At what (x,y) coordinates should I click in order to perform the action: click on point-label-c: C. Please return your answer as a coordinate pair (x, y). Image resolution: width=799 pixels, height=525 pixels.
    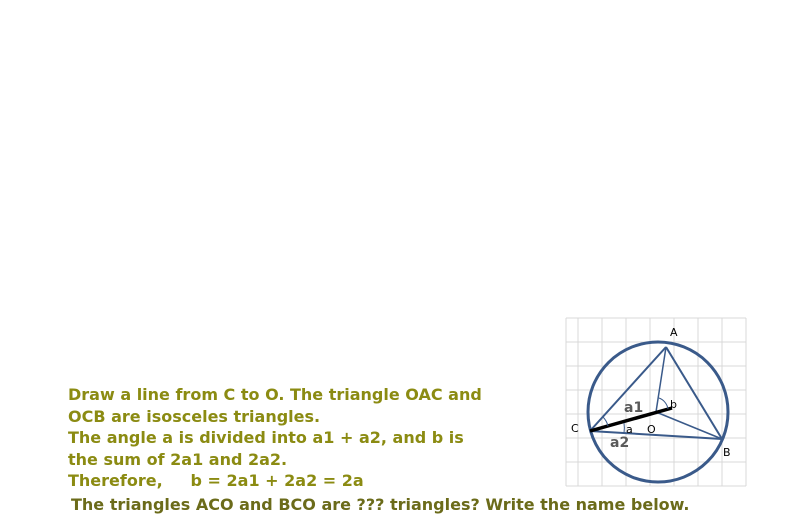
    Looking at the image, I should click on (575, 428).